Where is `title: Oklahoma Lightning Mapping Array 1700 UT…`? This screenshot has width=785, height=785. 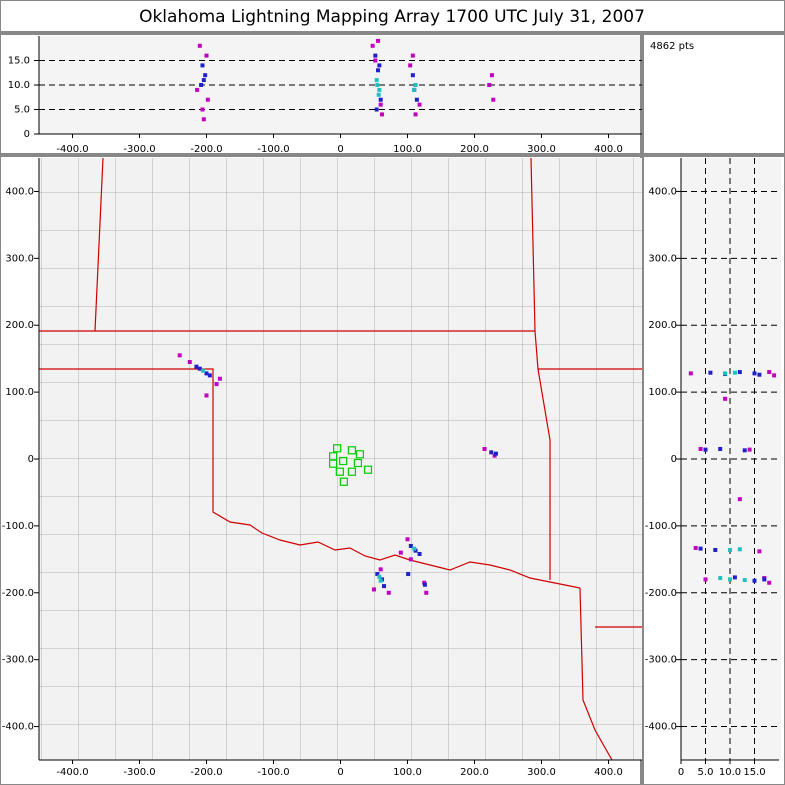
title: Oklahoma Lightning Mapping Array 1700 UT… is located at coordinates (392, 17).